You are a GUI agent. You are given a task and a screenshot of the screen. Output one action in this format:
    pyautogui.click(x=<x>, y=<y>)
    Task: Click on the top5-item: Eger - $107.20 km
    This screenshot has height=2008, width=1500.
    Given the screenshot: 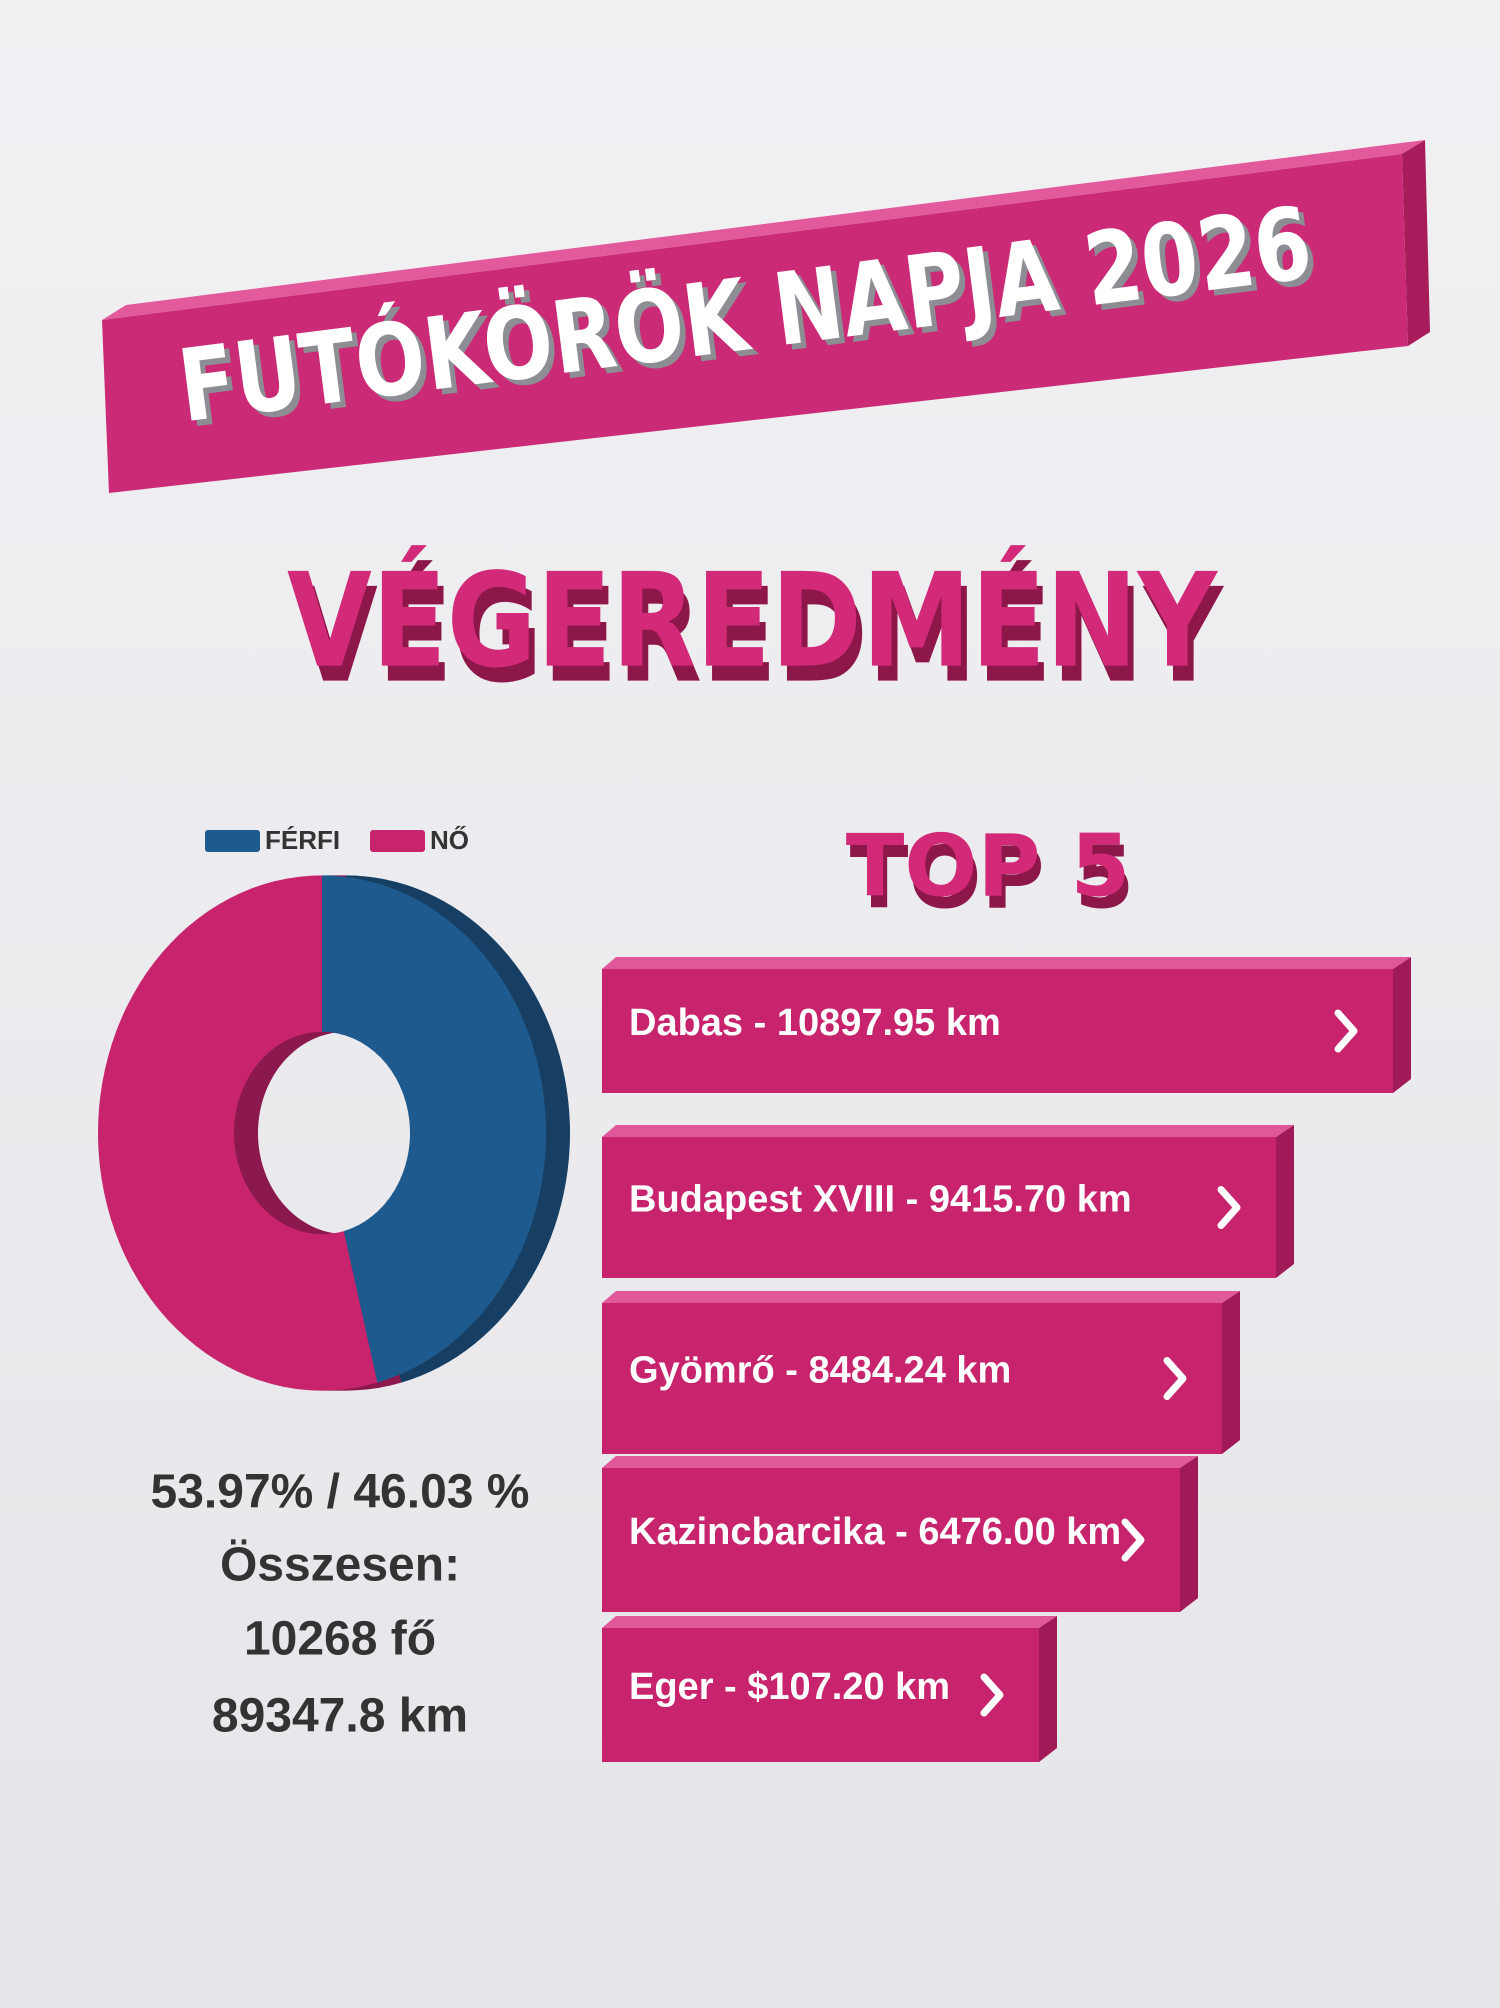 What is the action you would take?
    pyautogui.click(x=829, y=1689)
    